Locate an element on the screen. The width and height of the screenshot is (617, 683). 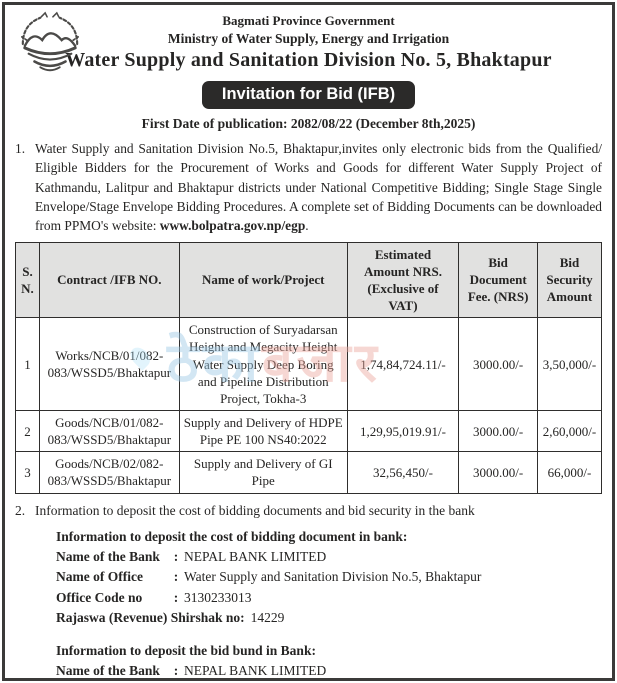
cell-contract: Goods/NCB/01/082-083/WSSD5/Bhaktapur is located at coordinates (109, 431).